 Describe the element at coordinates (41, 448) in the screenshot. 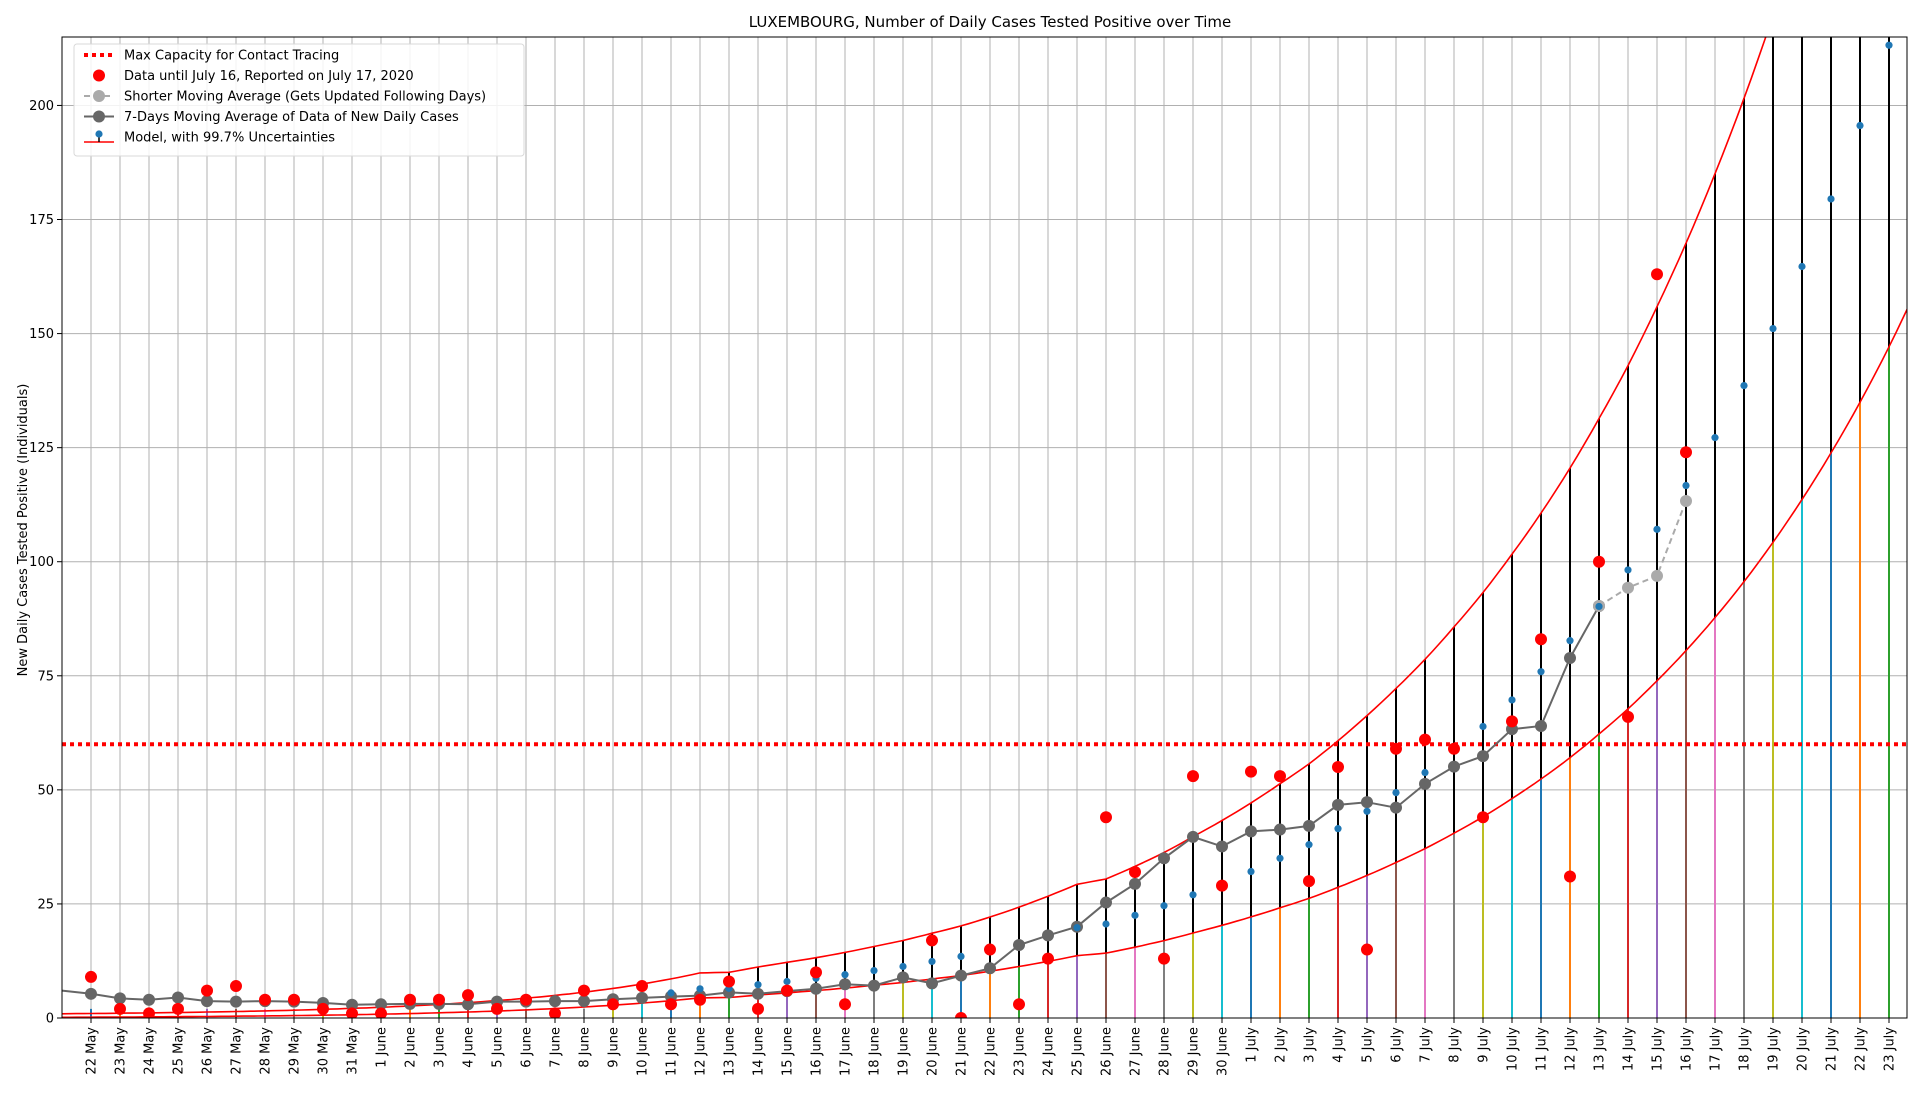

I see `y-tick-label: 125` at that location.